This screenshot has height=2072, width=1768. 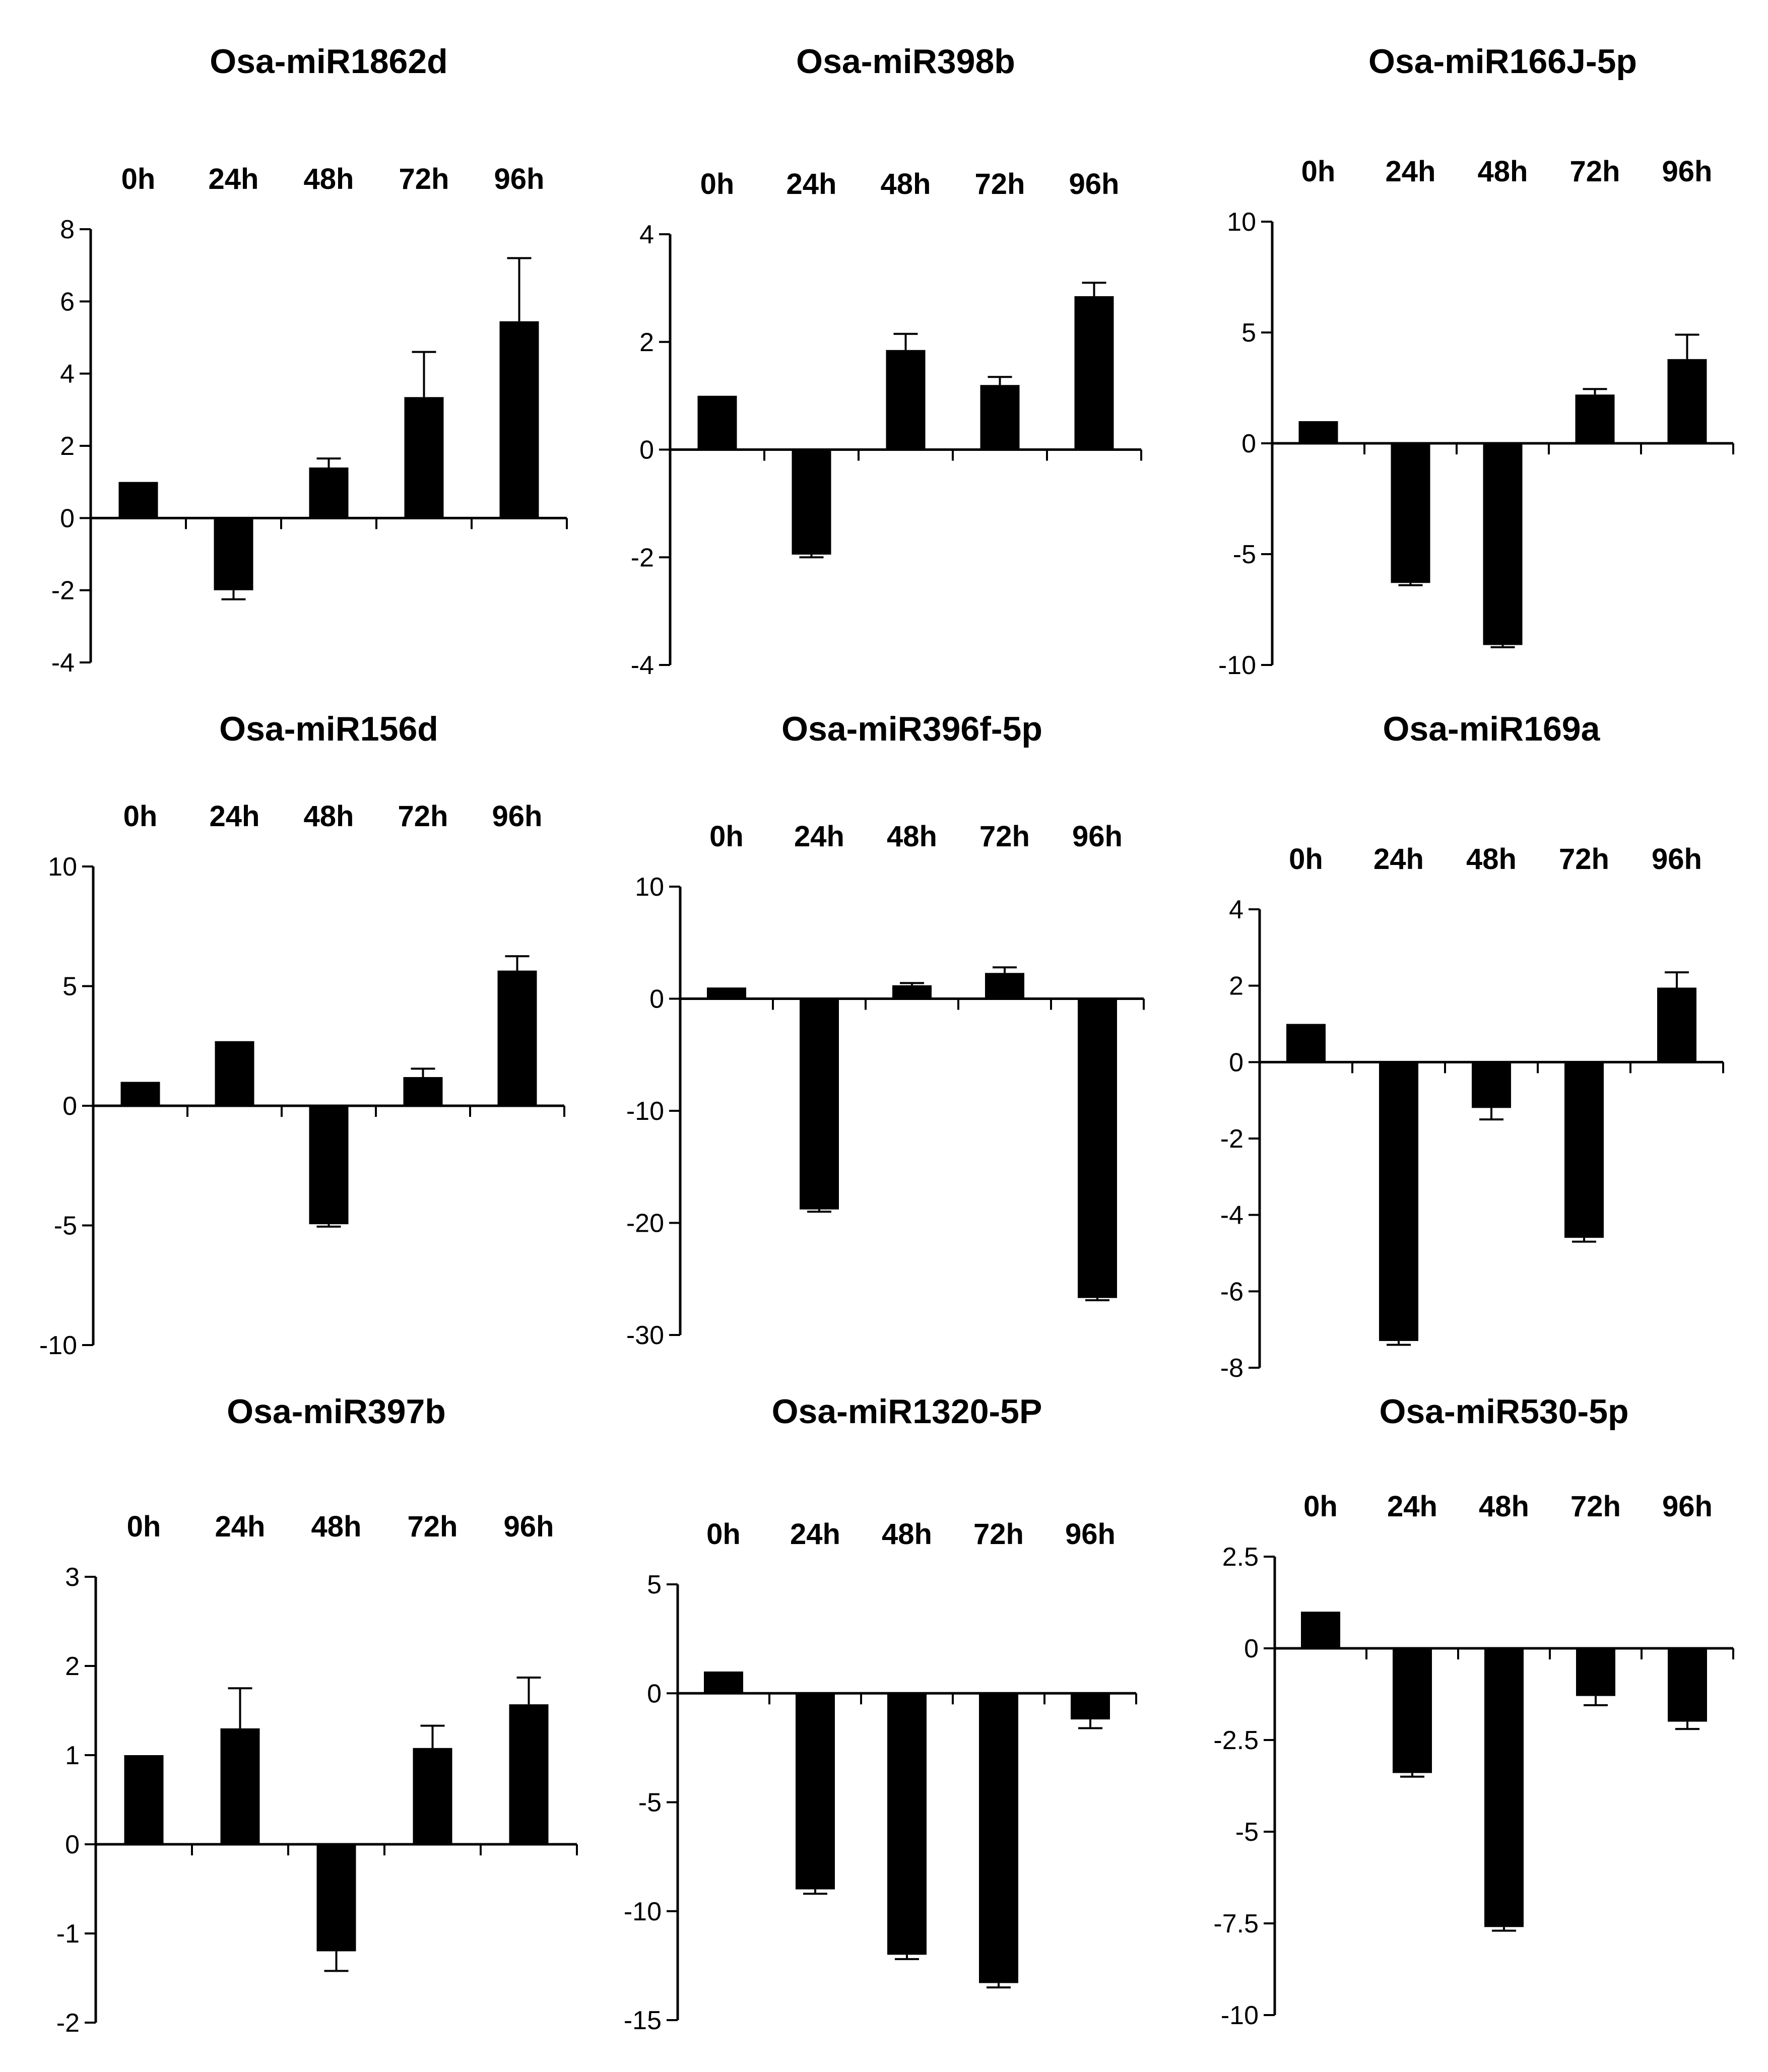 What do you see at coordinates (912, 729) in the screenshot?
I see `chart-title: Osa-miR396f-5p` at bounding box center [912, 729].